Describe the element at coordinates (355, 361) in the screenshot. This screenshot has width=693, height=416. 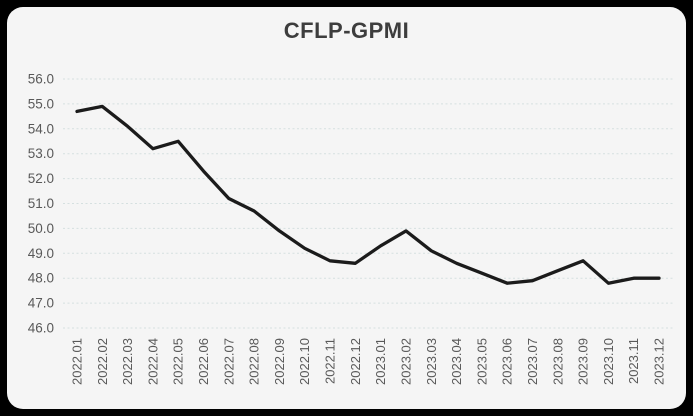
I see `x-axis-tick-label: 2022.12` at that location.